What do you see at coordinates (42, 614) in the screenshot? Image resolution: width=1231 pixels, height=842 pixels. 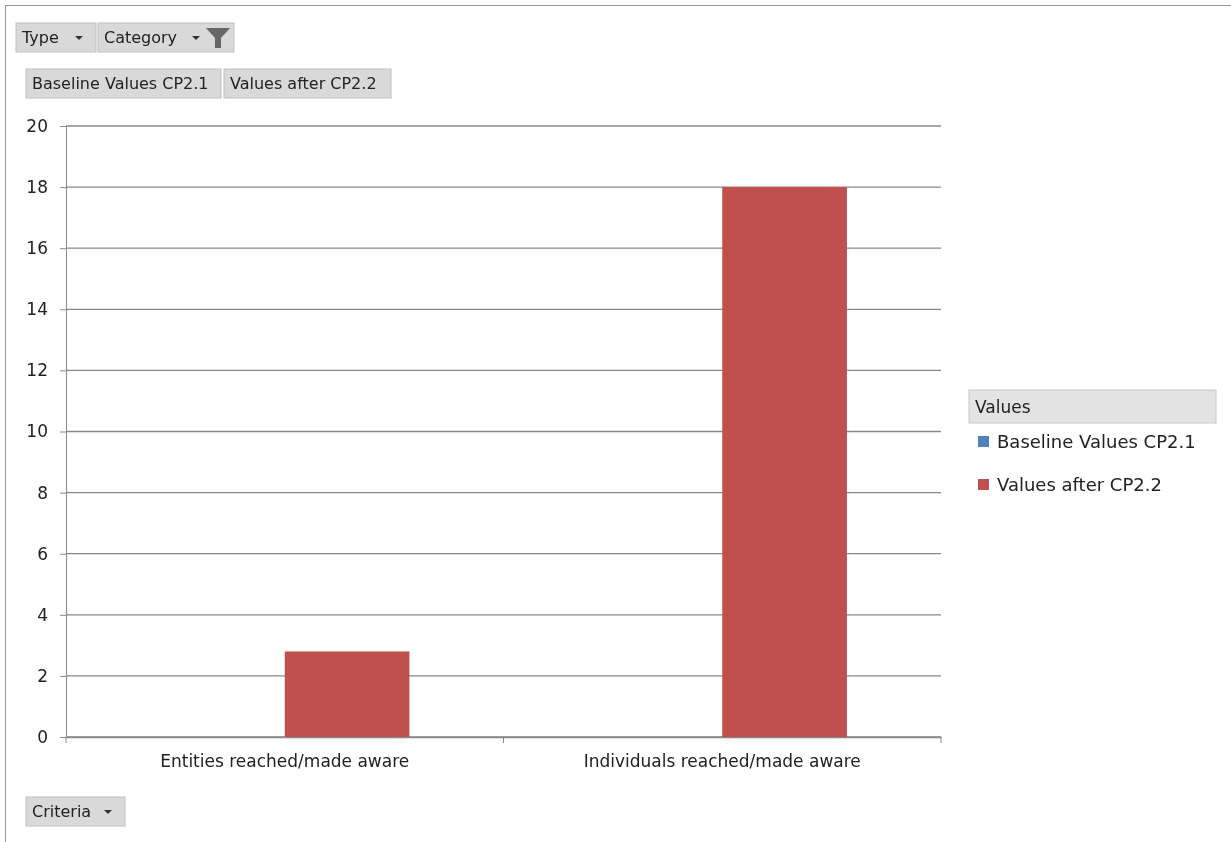 I see `y-tick-label: 4` at bounding box center [42, 614].